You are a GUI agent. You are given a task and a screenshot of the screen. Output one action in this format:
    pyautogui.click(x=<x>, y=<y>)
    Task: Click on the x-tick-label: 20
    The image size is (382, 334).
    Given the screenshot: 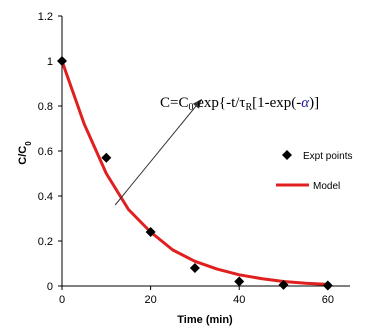 What is the action you would take?
    pyautogui.click(x=150, y=300)
    